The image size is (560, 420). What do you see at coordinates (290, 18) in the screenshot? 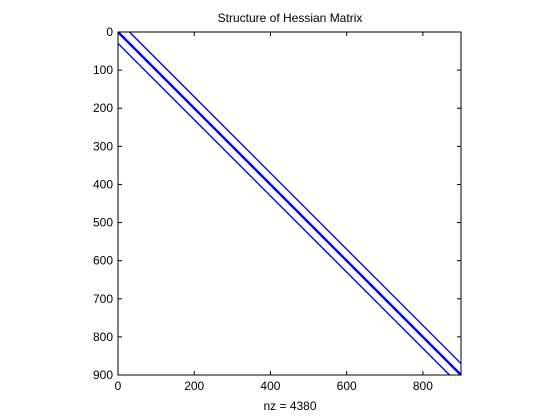
I see `chart-title: Structure of Hessian Matrix` at bounding box center [290, 18].